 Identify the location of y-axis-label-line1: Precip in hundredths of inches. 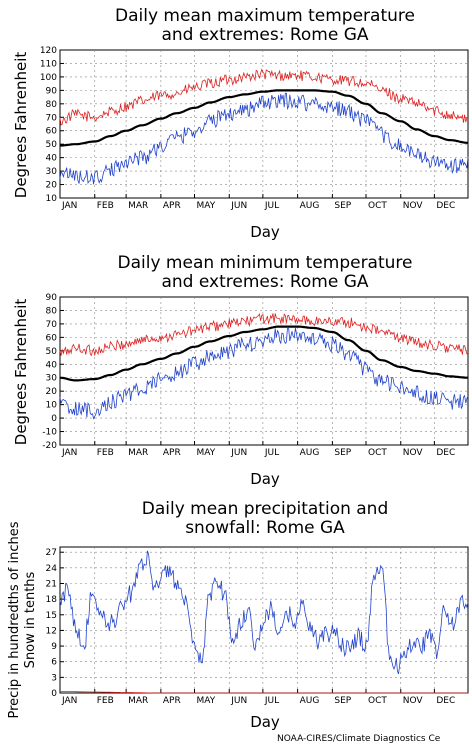
(14, 619).